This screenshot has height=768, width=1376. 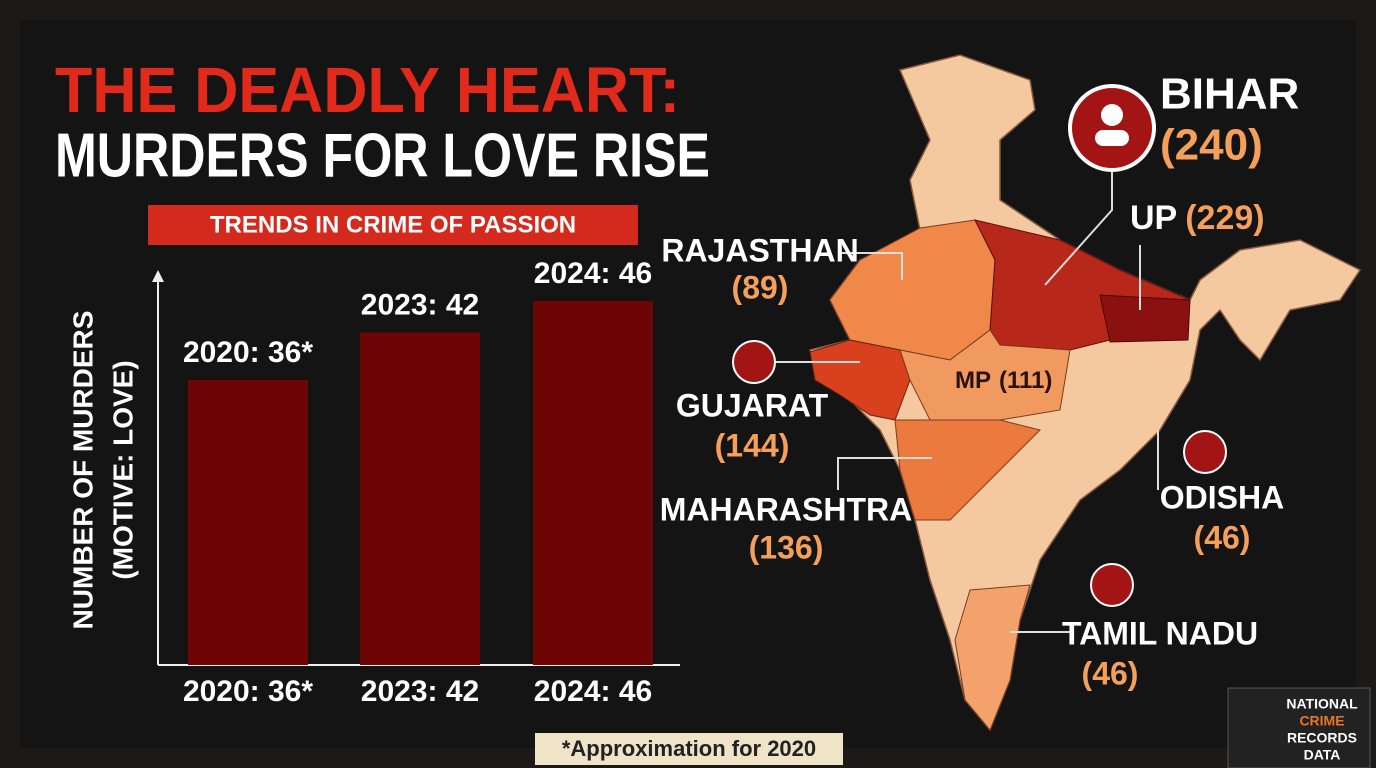 I want to click on bihar-region, so click(x=1145, y=318).